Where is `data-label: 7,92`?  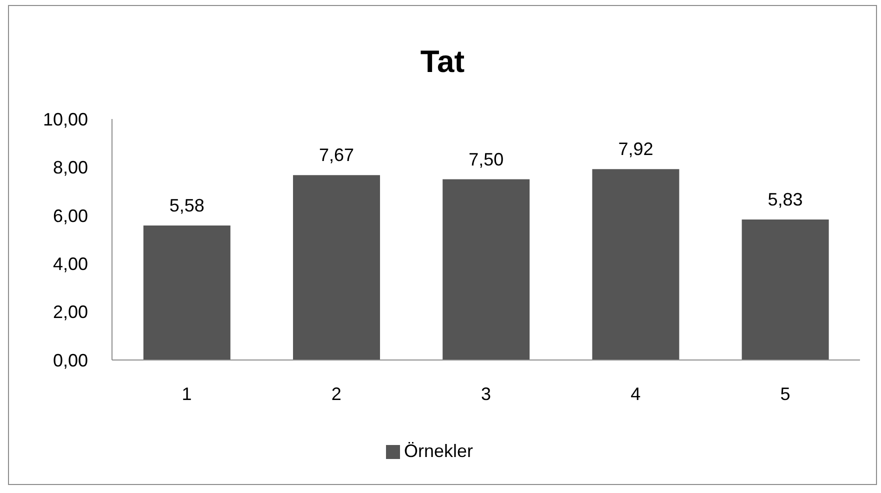 data-label: 7,92 is located at coordinates (636, 149).